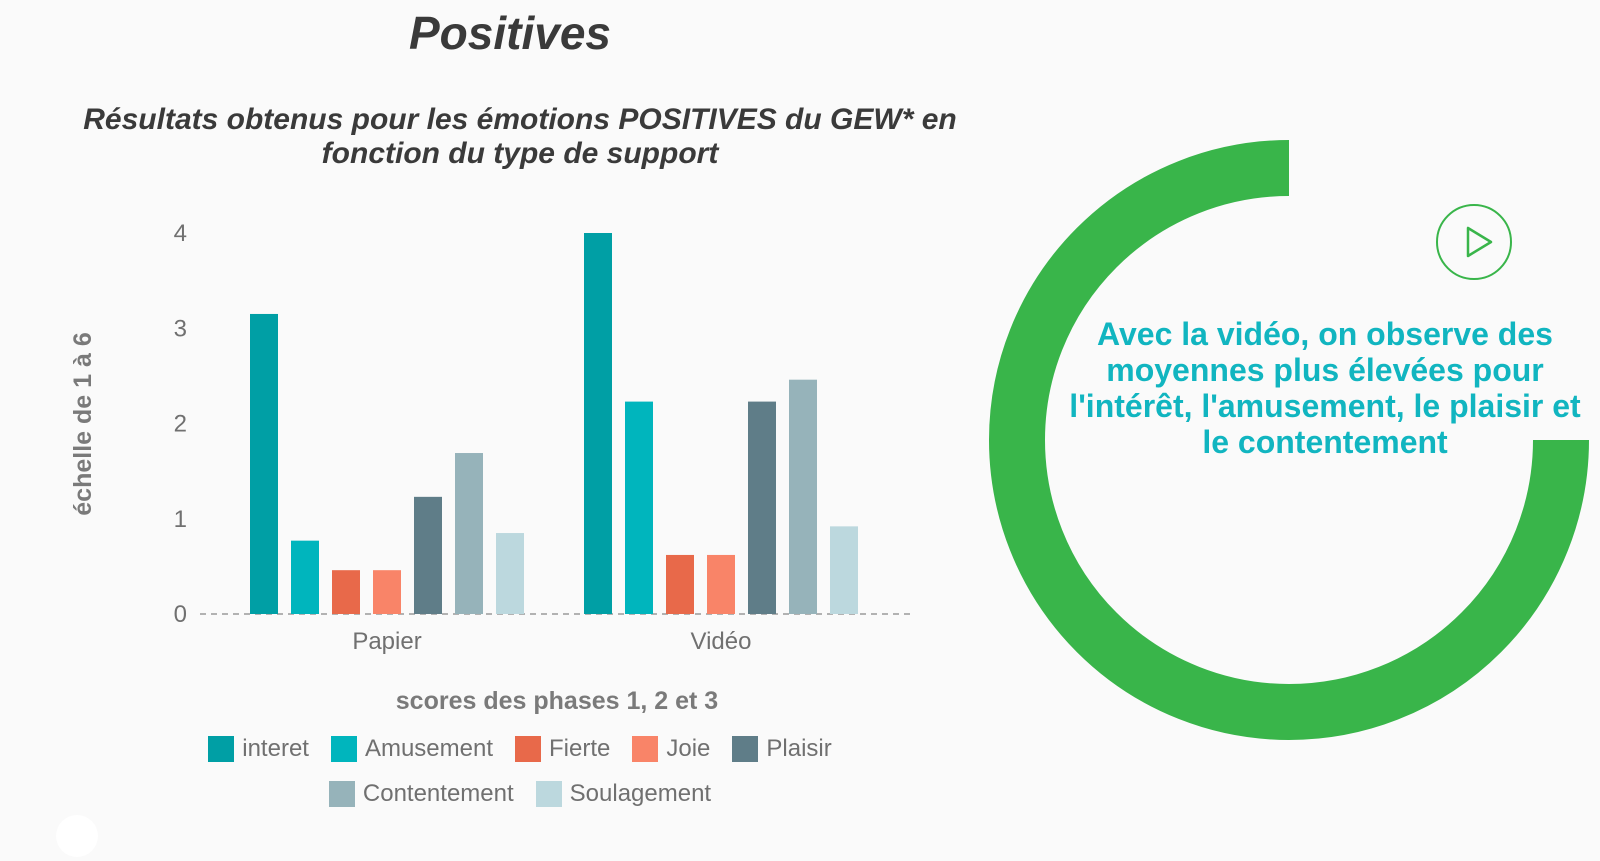 The height and width of the screenshot is (861, 1600). I want to click on legend-item-fierte: Fierte, so click(562, 749).